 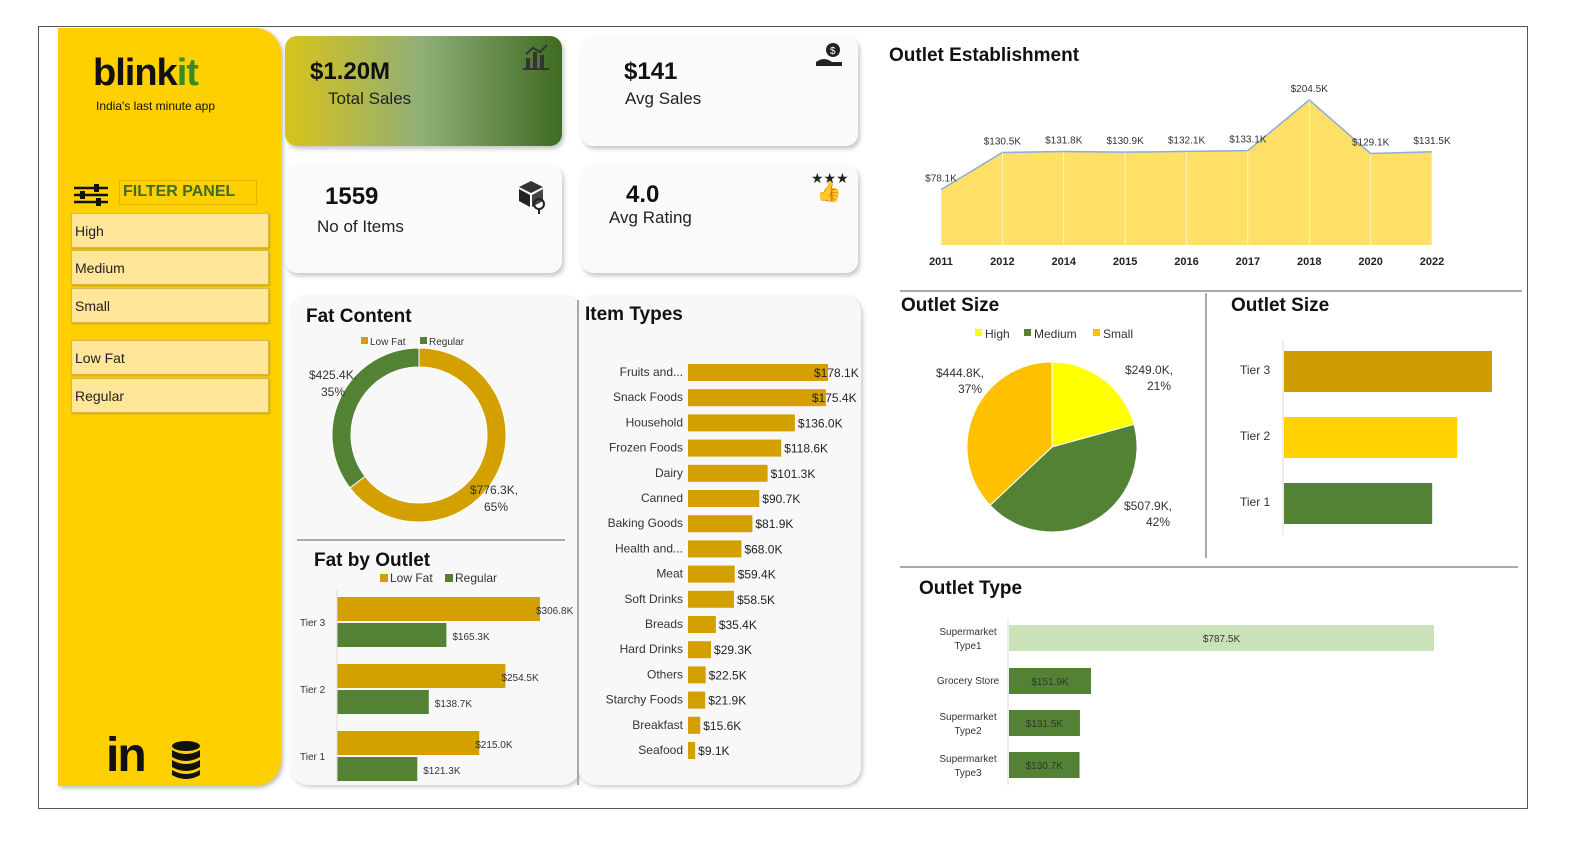 I want to click on y-tick-label: Frozen Foods, so click(x=646, y=448).